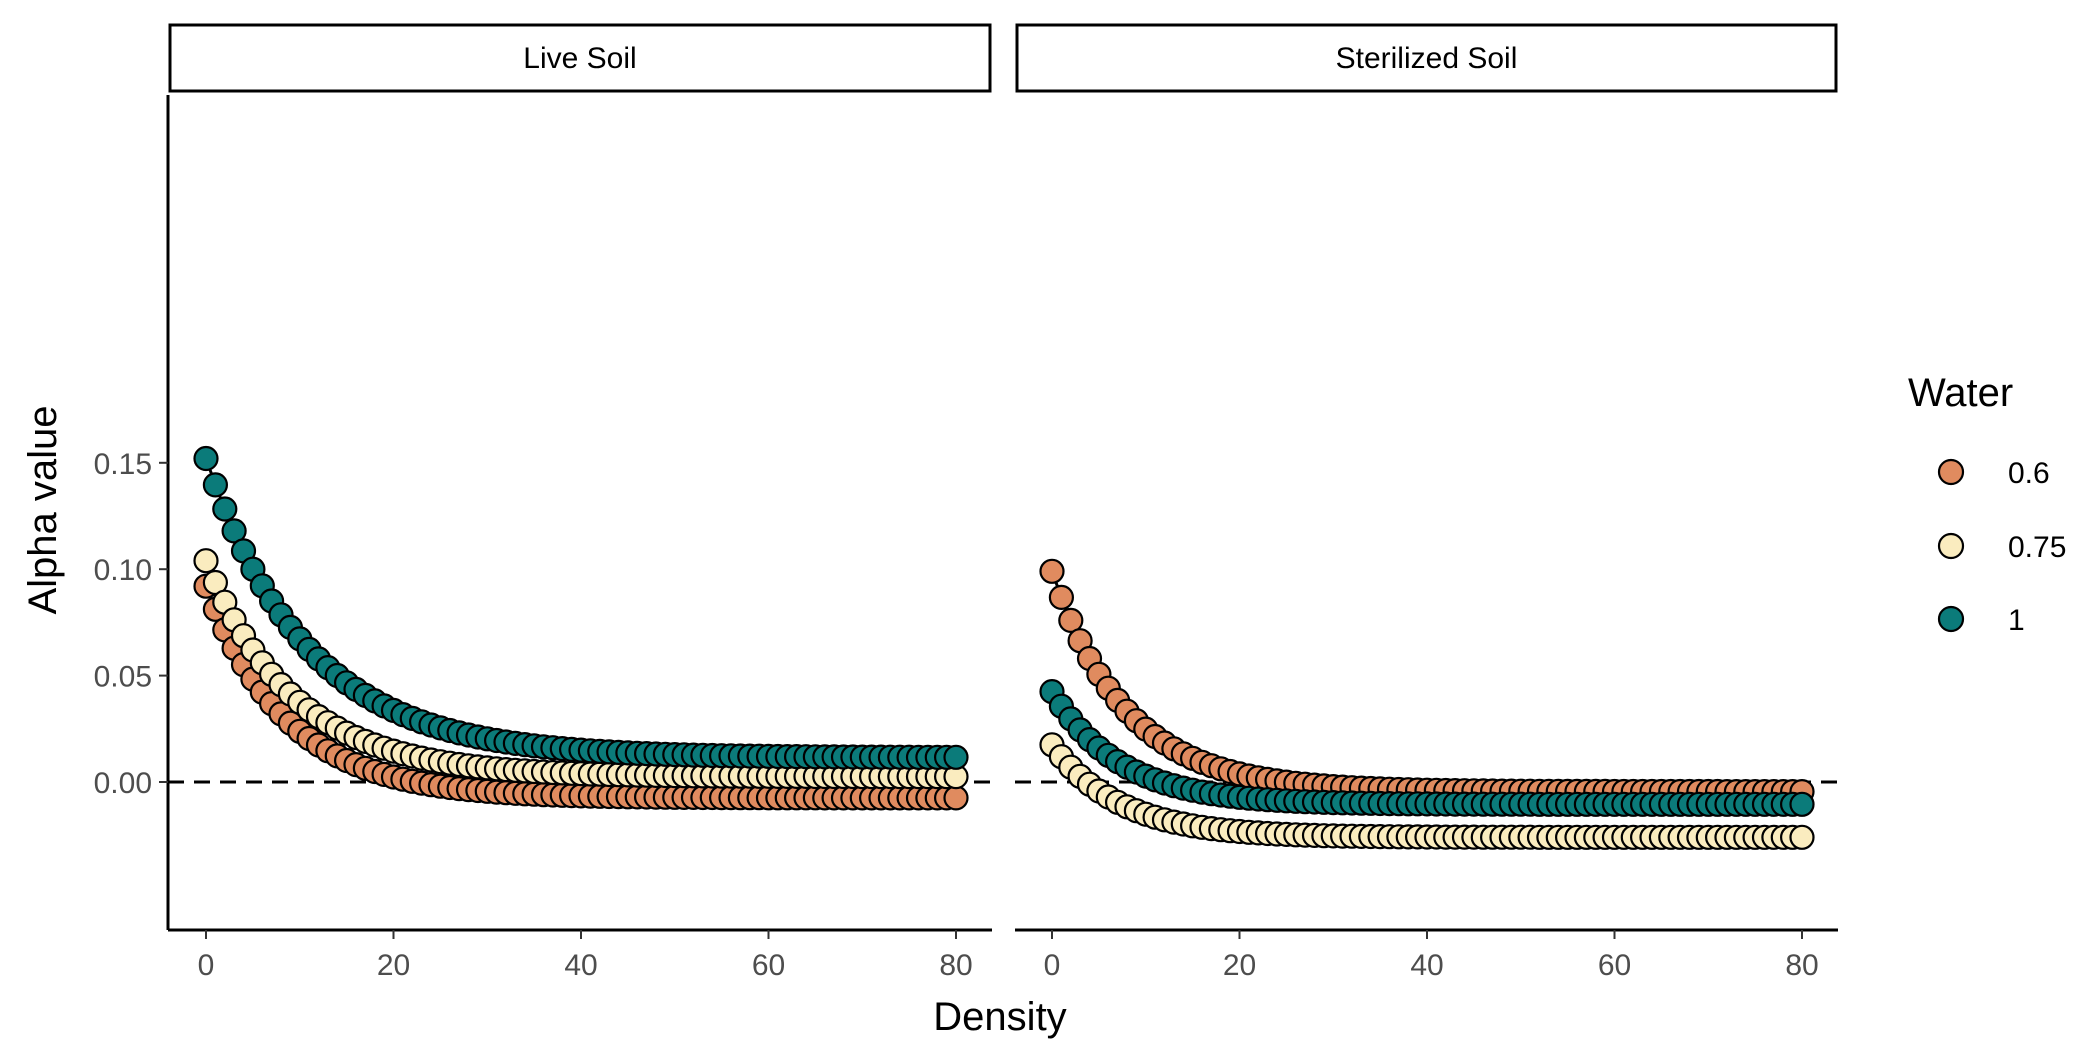 Image resolution: width=2100 pixels, height=1050 pixels. I want to click on legend-label-1: 1, so click(2016, 620).